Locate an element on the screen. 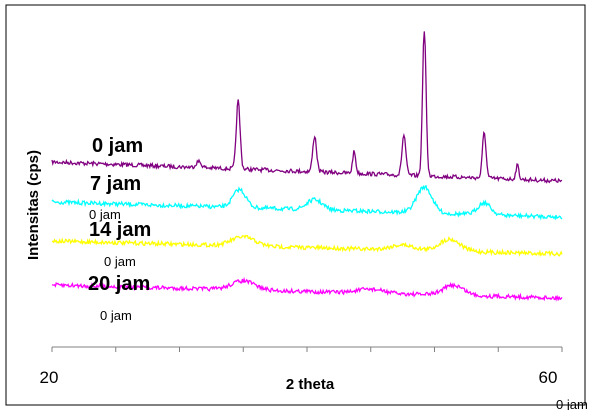 The height and width of the screenshot is (410, 592). series-label-7-jam: 7 jam is located at coordinates (115, 184).